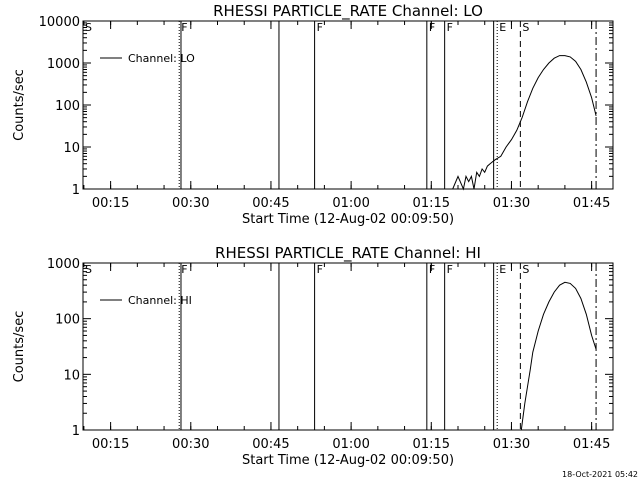  I want to click on panel2-x-tick-label: 00:15, so click(110, 444).